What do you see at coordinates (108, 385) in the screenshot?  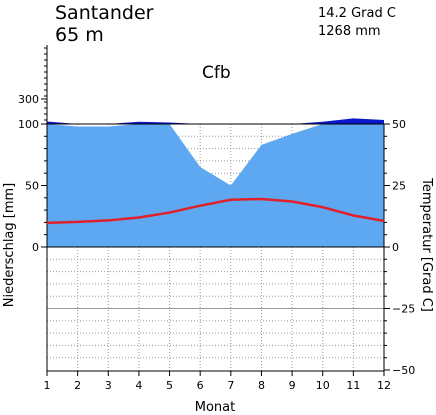 I see `x-tick-label: 3` at bounding box center [108, 385].